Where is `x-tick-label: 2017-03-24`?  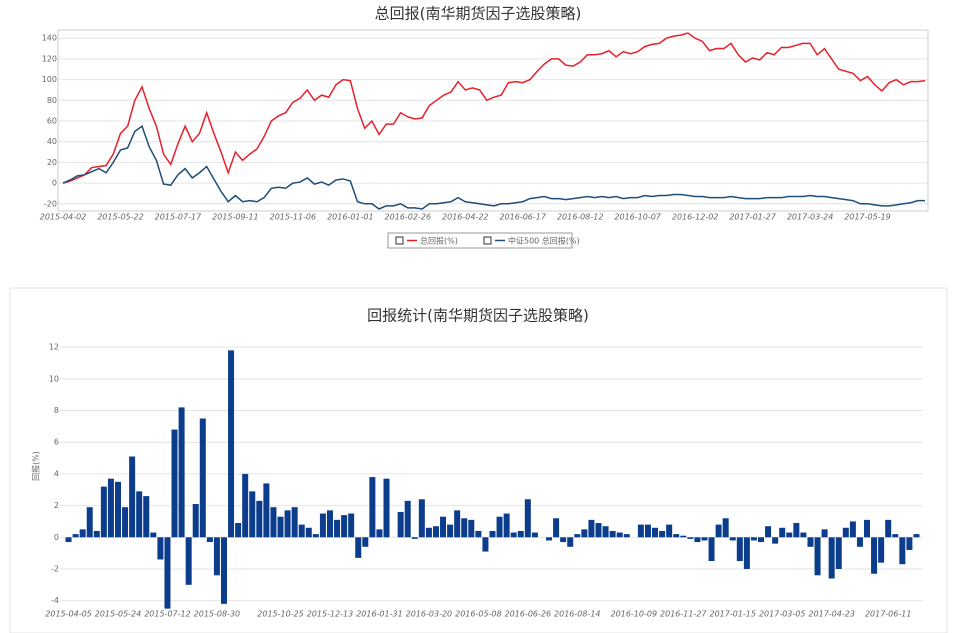 x-tick-label: 2017-03-24 is located at coordinates (810, 217).